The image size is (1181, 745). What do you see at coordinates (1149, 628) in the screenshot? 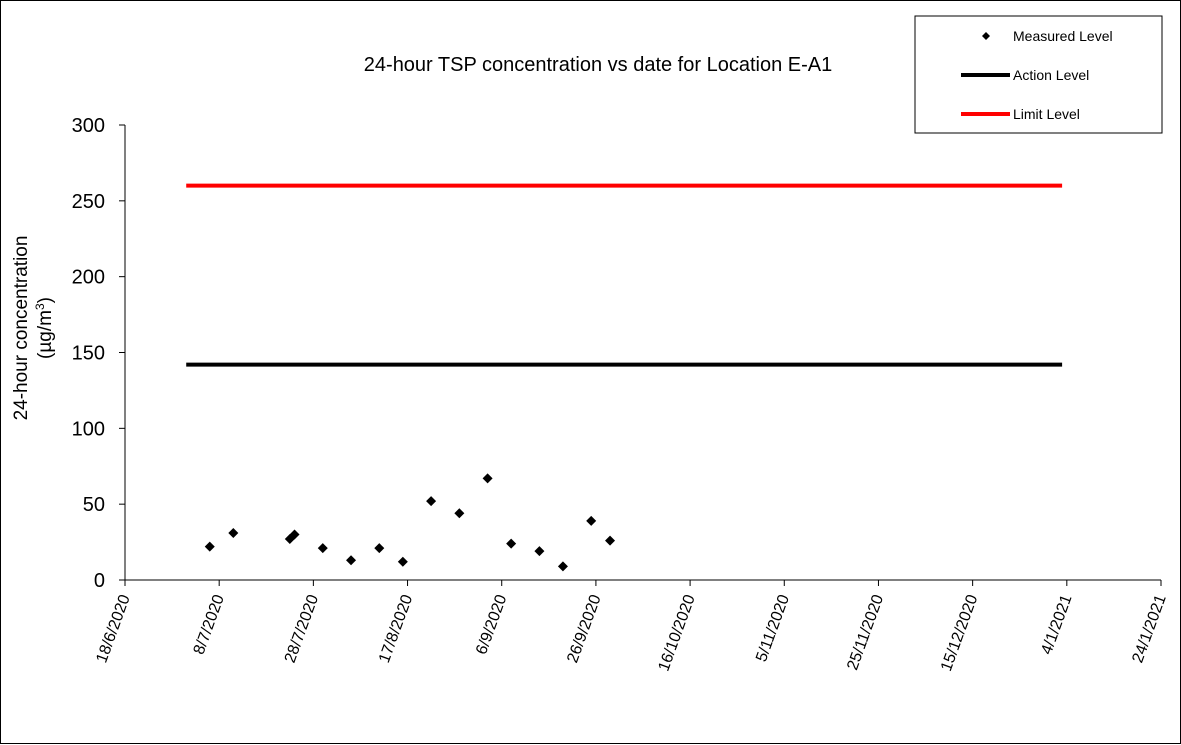
I see `x-tick-label-11: 24/1/2021` at bounding box center [1149, 628].